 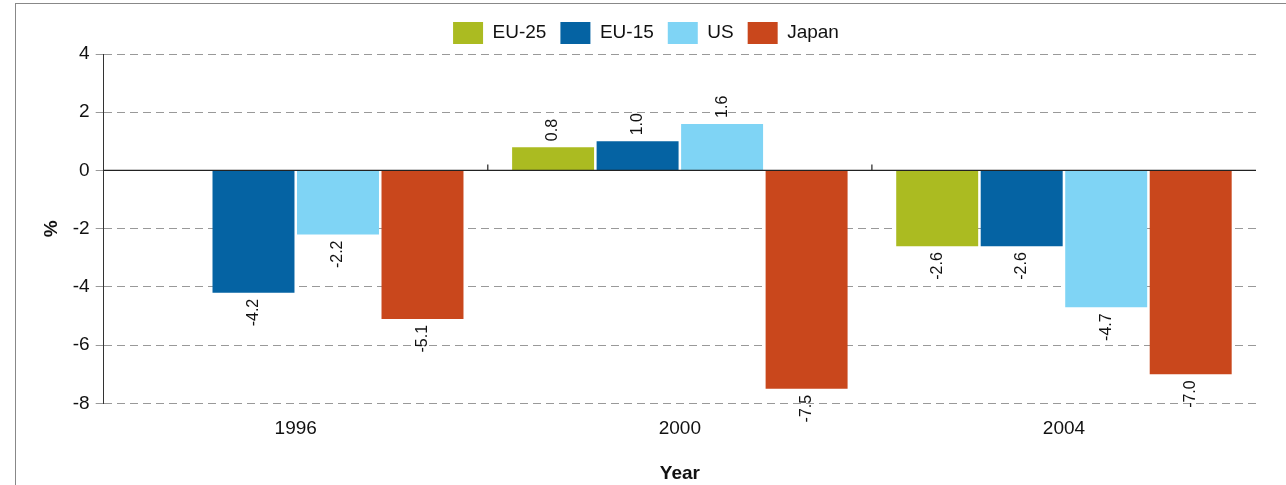 I want to click on data-label: 1.0, so click(x=636, y=124).